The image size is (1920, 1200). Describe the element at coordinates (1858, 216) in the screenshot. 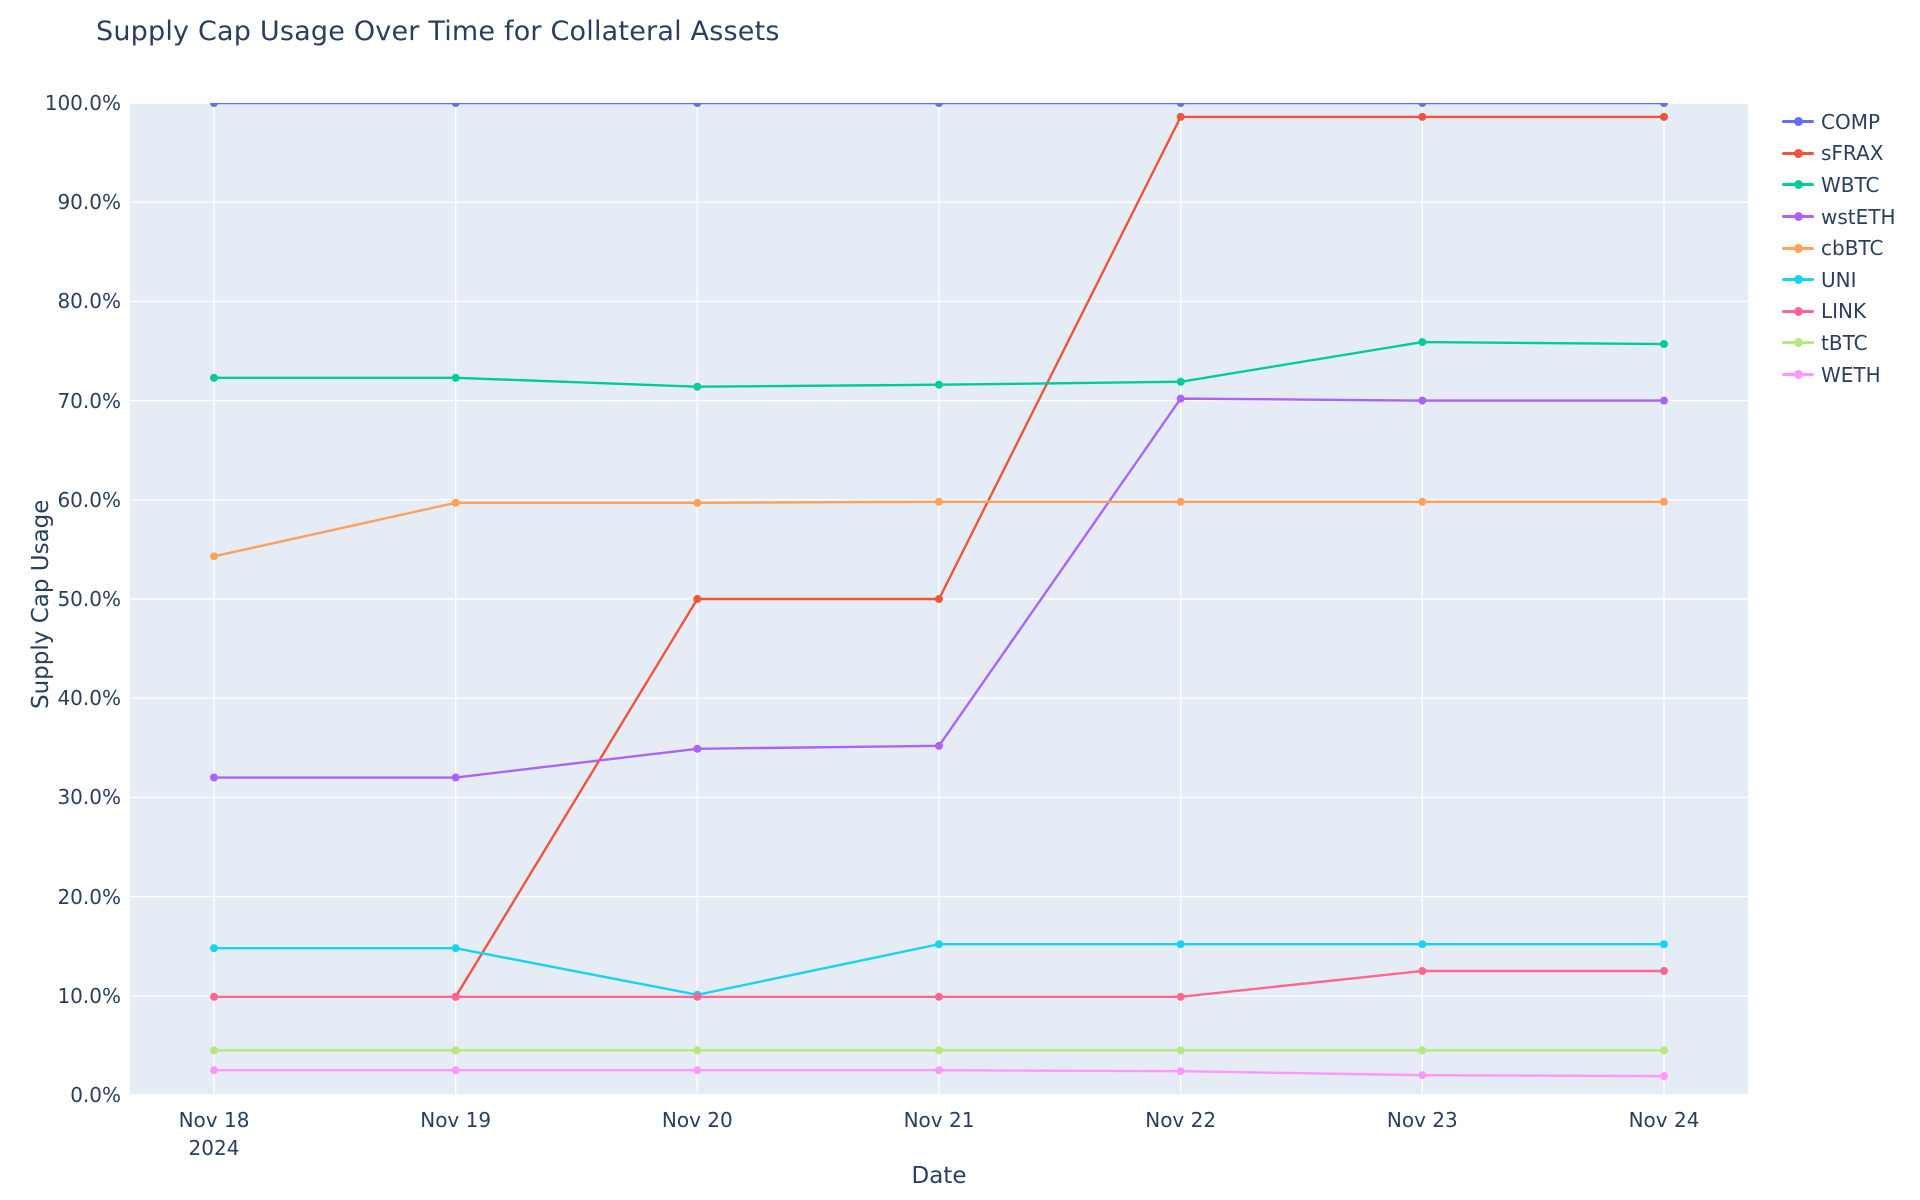

I see `legend-label: wstETH` at that location.